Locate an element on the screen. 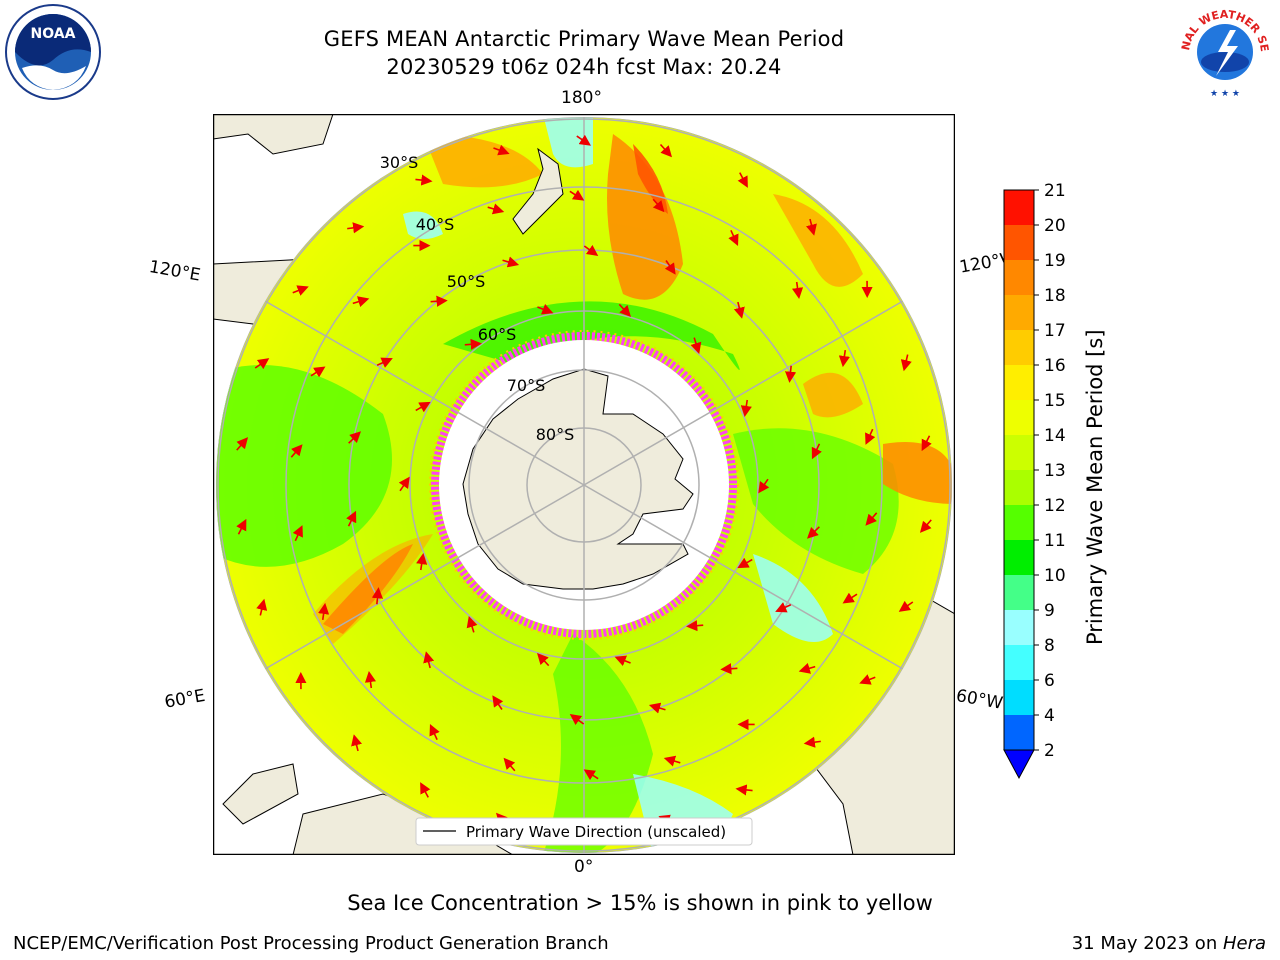  colorbar-tick-label: 11 is located at coordinates (1055, 541).